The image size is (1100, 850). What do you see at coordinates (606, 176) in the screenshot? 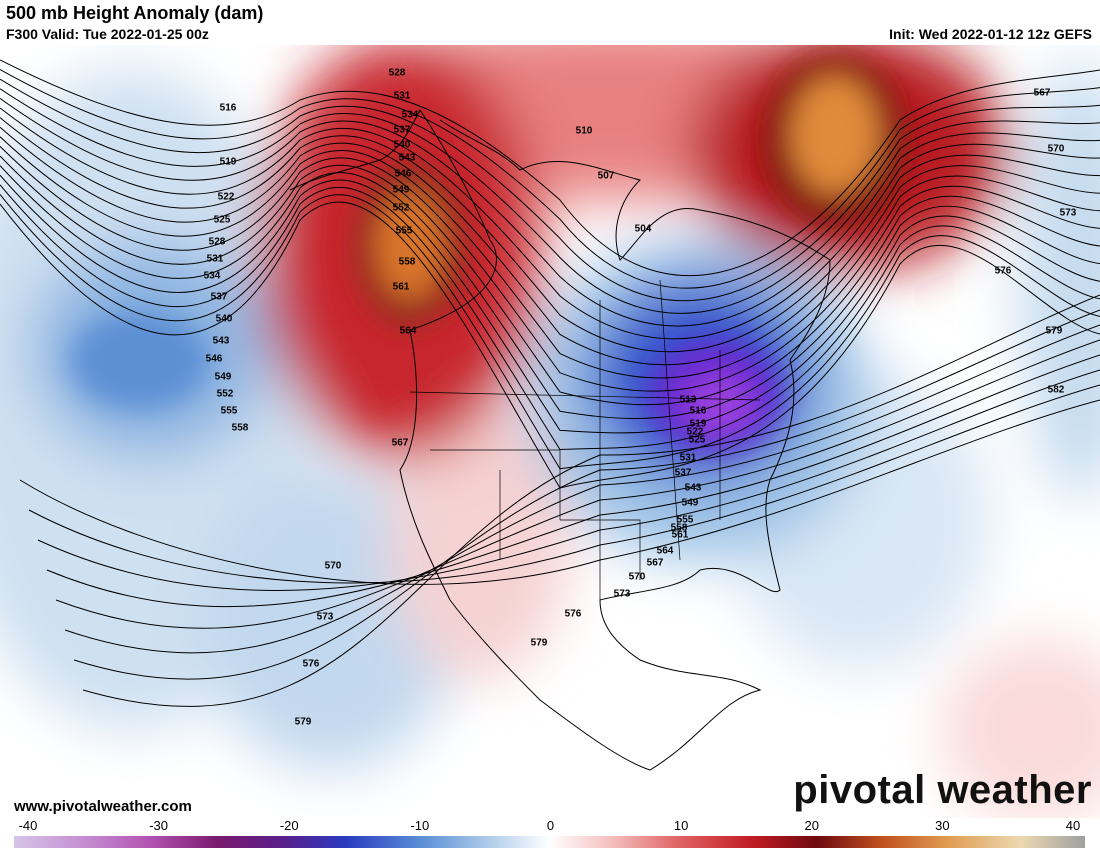
I see `contour-label: 507` at bounding box center [606, 176].